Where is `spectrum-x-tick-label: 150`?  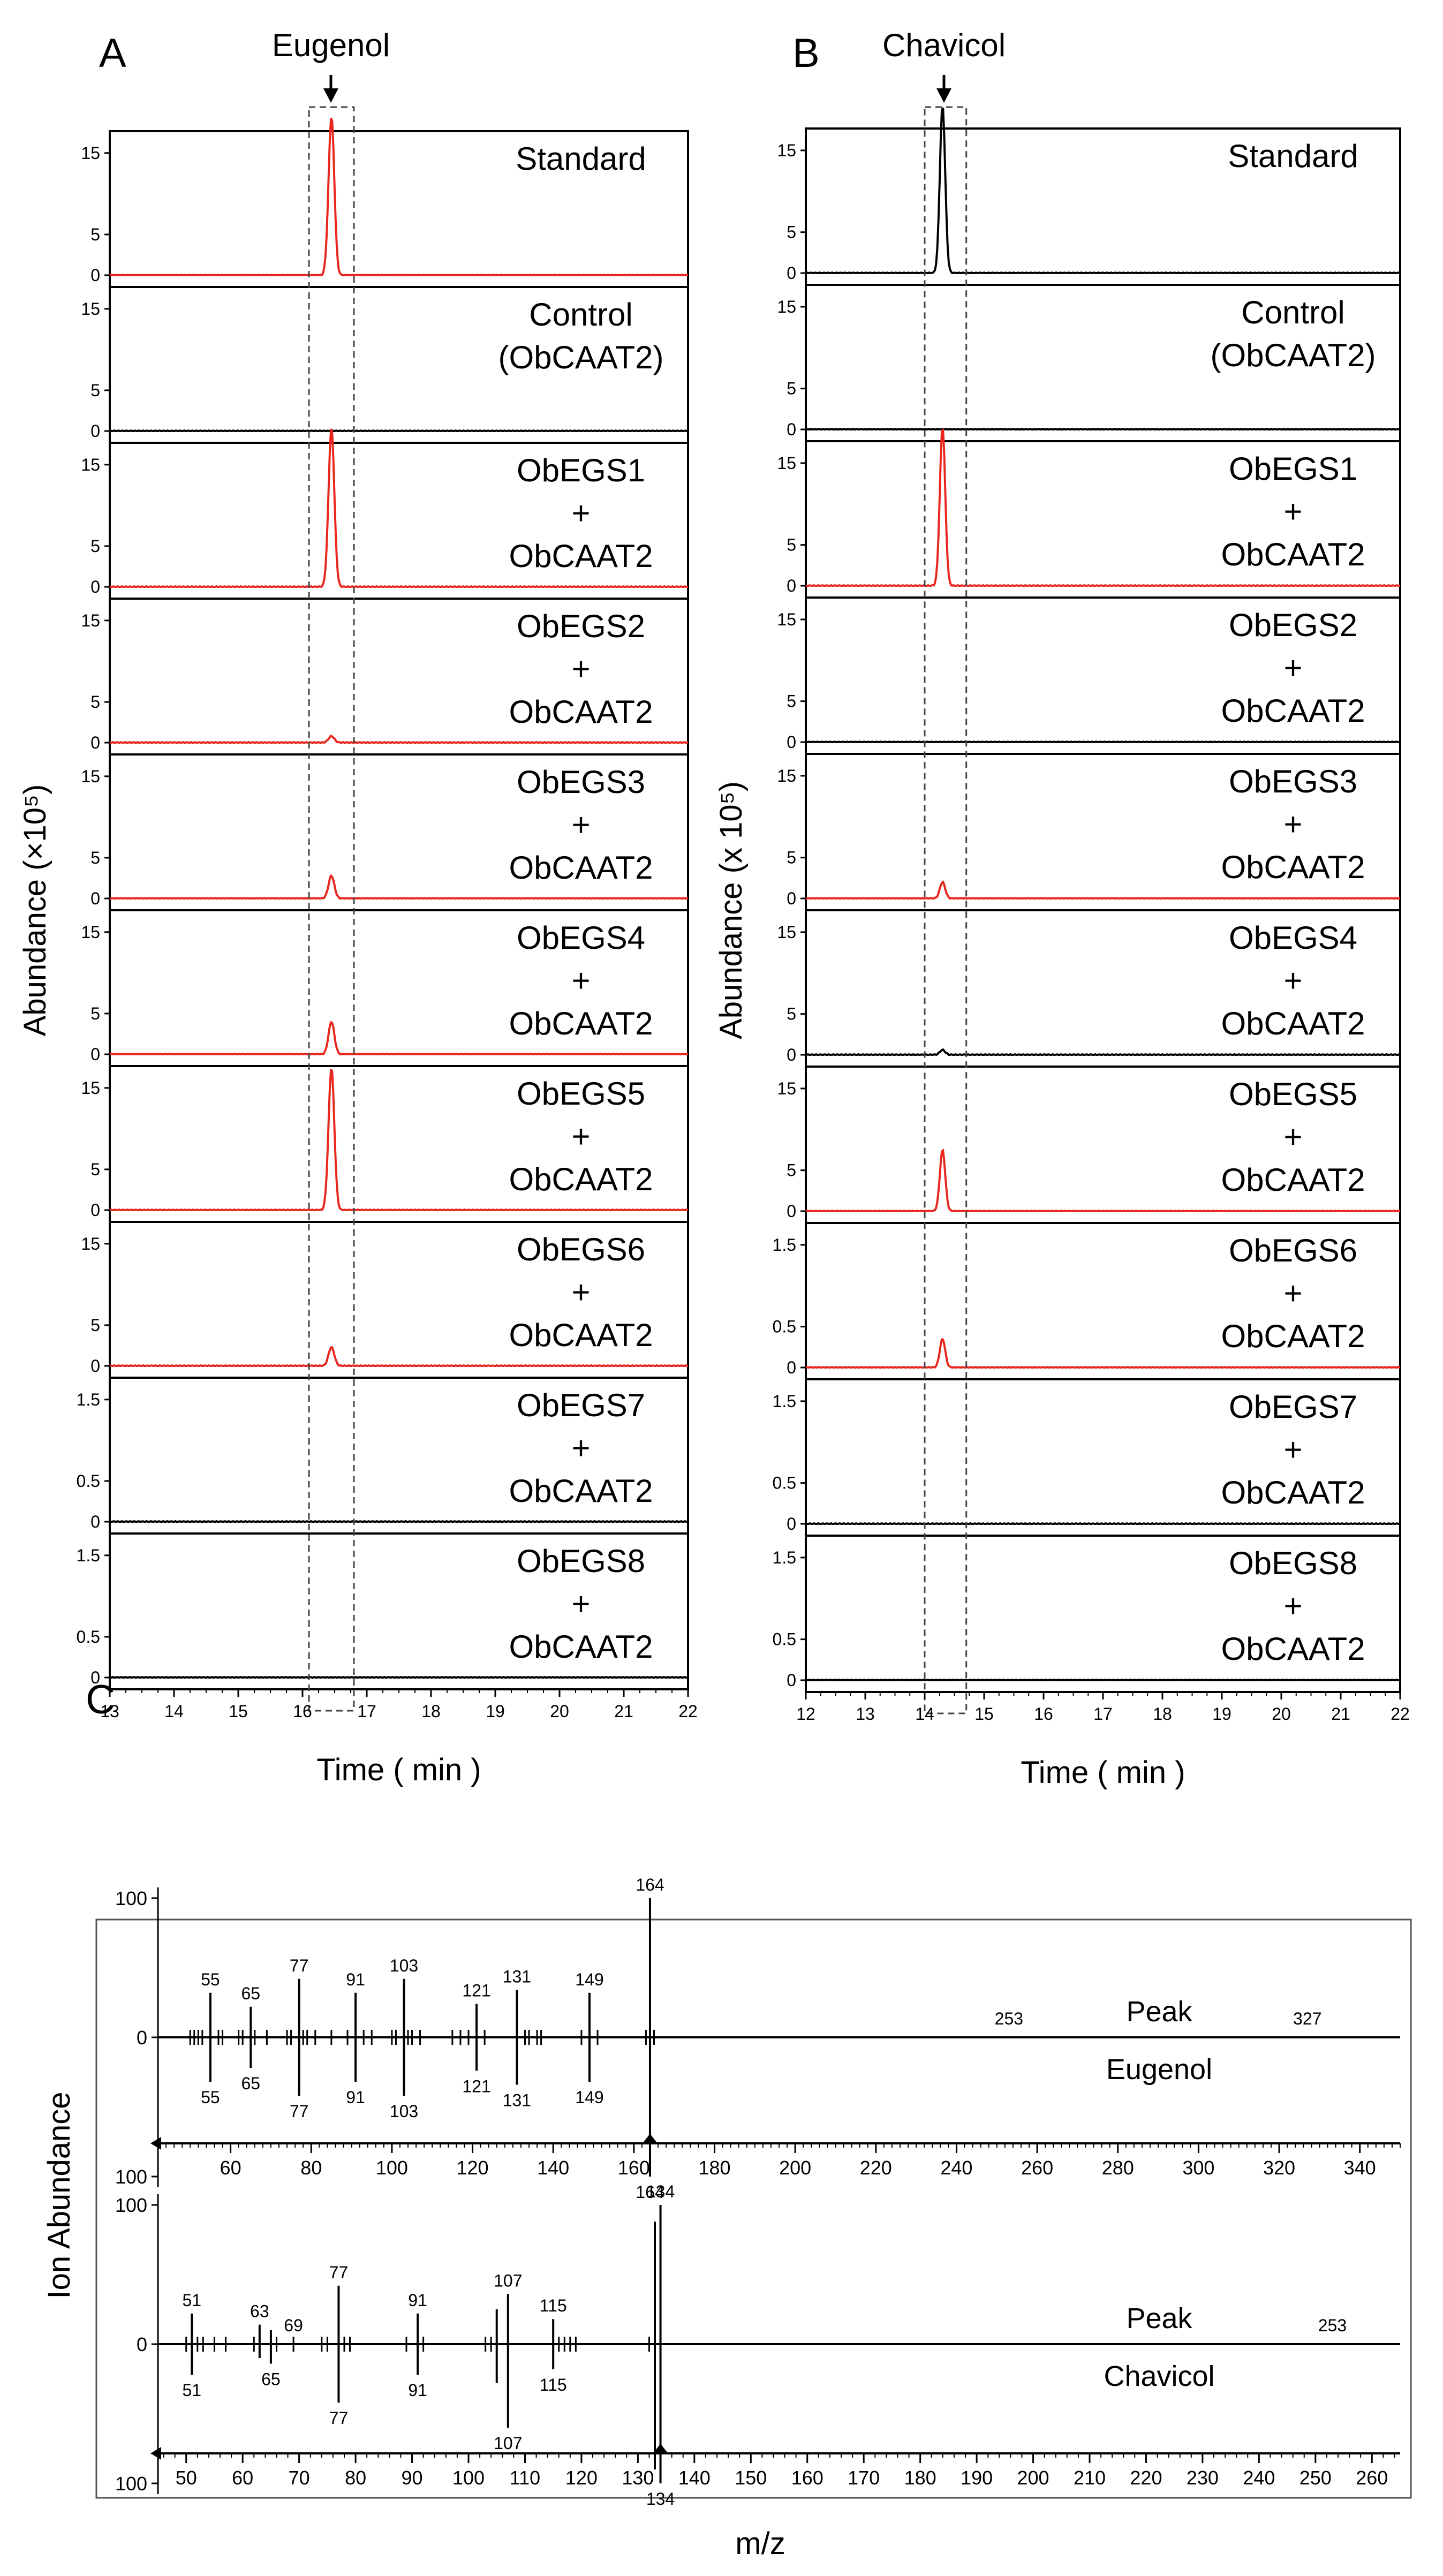
spectrum-x-tick-label: 150 is located at coordinates (751, 2478).